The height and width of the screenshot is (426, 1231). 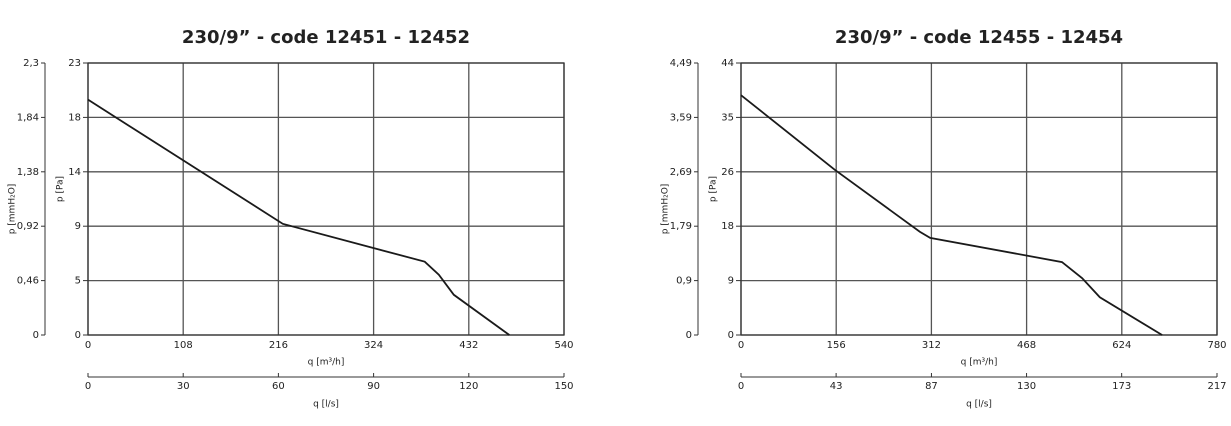 What do you see at coordinates (326, 37) in the screenshot?
I see `chart-title: 230/9” - code 12451 - 12452` at bounding box center [326, 37].